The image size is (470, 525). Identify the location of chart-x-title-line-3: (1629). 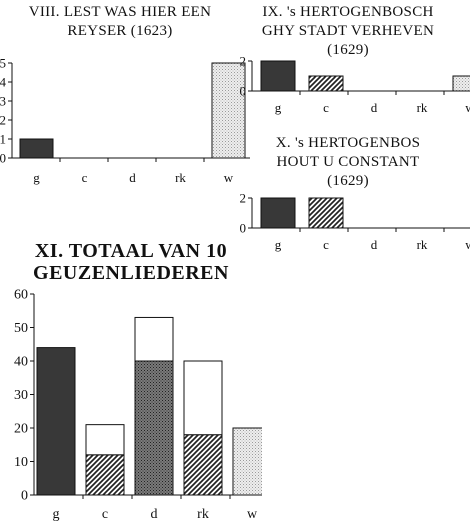
(348, 181).